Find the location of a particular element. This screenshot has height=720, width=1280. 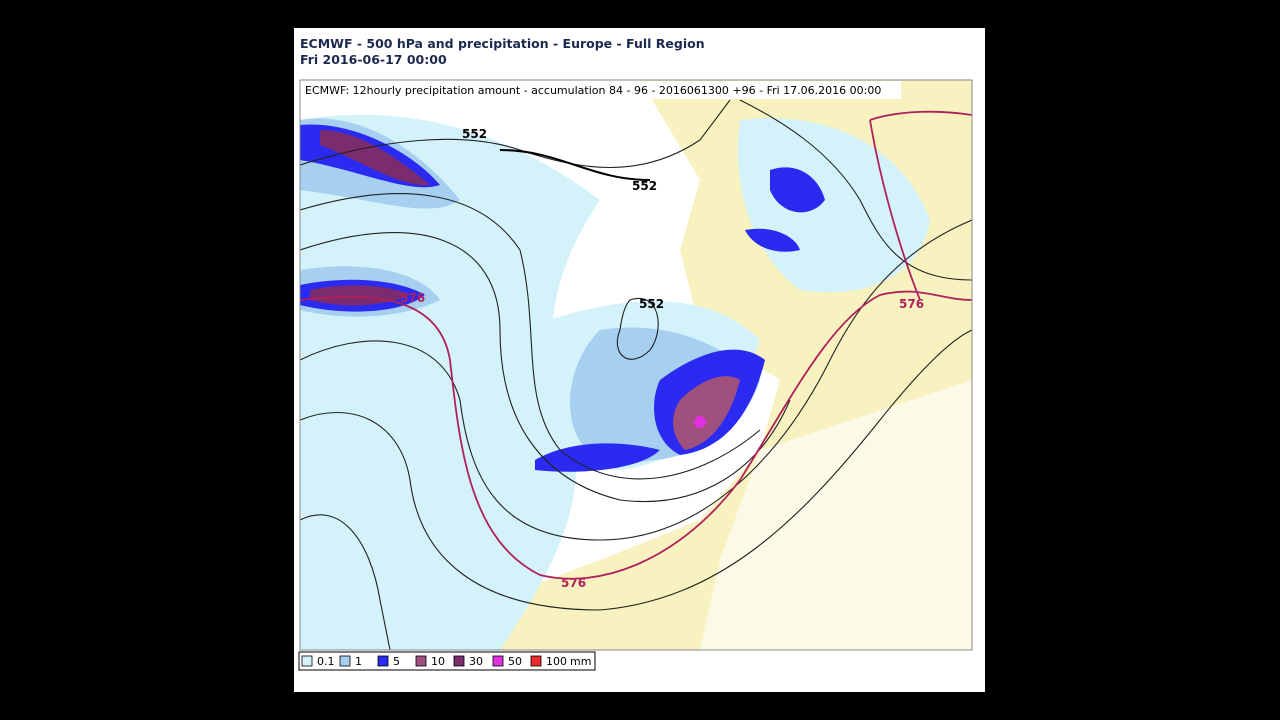

legend: 0.1 1 5 10 30 50 100 mm is located at coordinates (447, 661).